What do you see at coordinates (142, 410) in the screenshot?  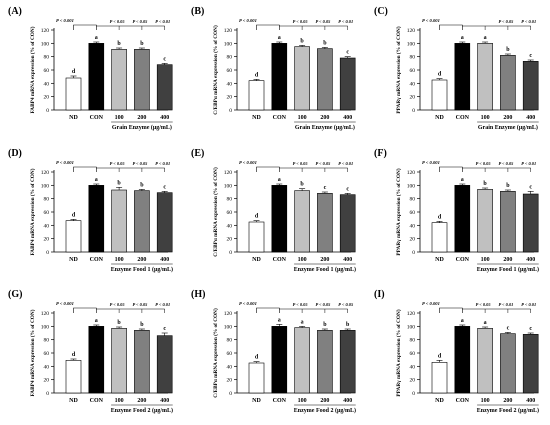 I see `x-axis-label: Enzyme Food 2 (μg/mL)` at bounding box center [142, 410].